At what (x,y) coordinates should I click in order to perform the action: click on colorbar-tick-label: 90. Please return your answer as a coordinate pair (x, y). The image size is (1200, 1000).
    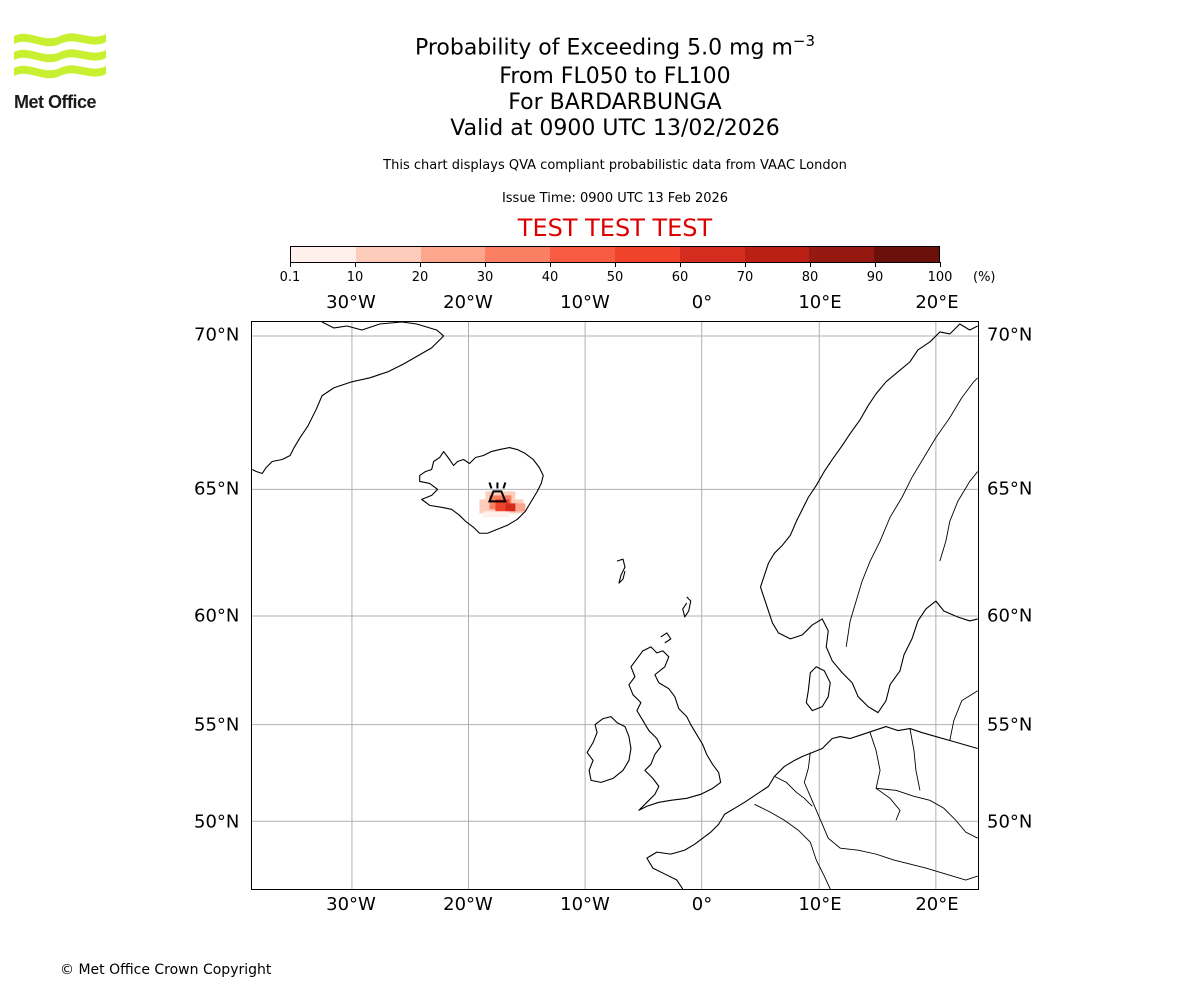
    Looking at the image, I should click on (875, 277).